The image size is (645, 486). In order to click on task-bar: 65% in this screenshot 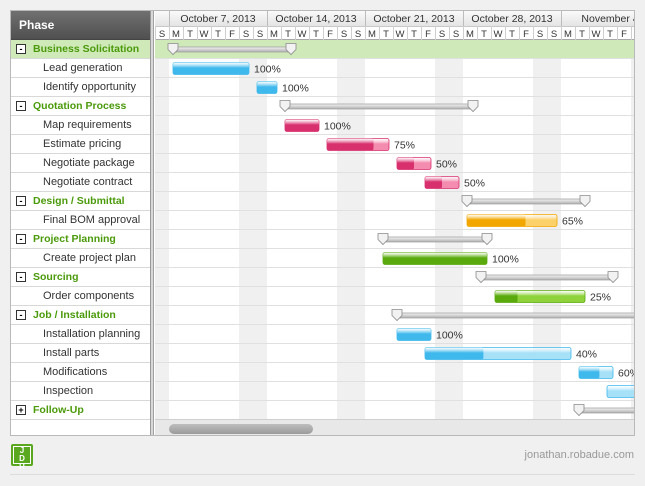, I will do `click(524, 221)`.